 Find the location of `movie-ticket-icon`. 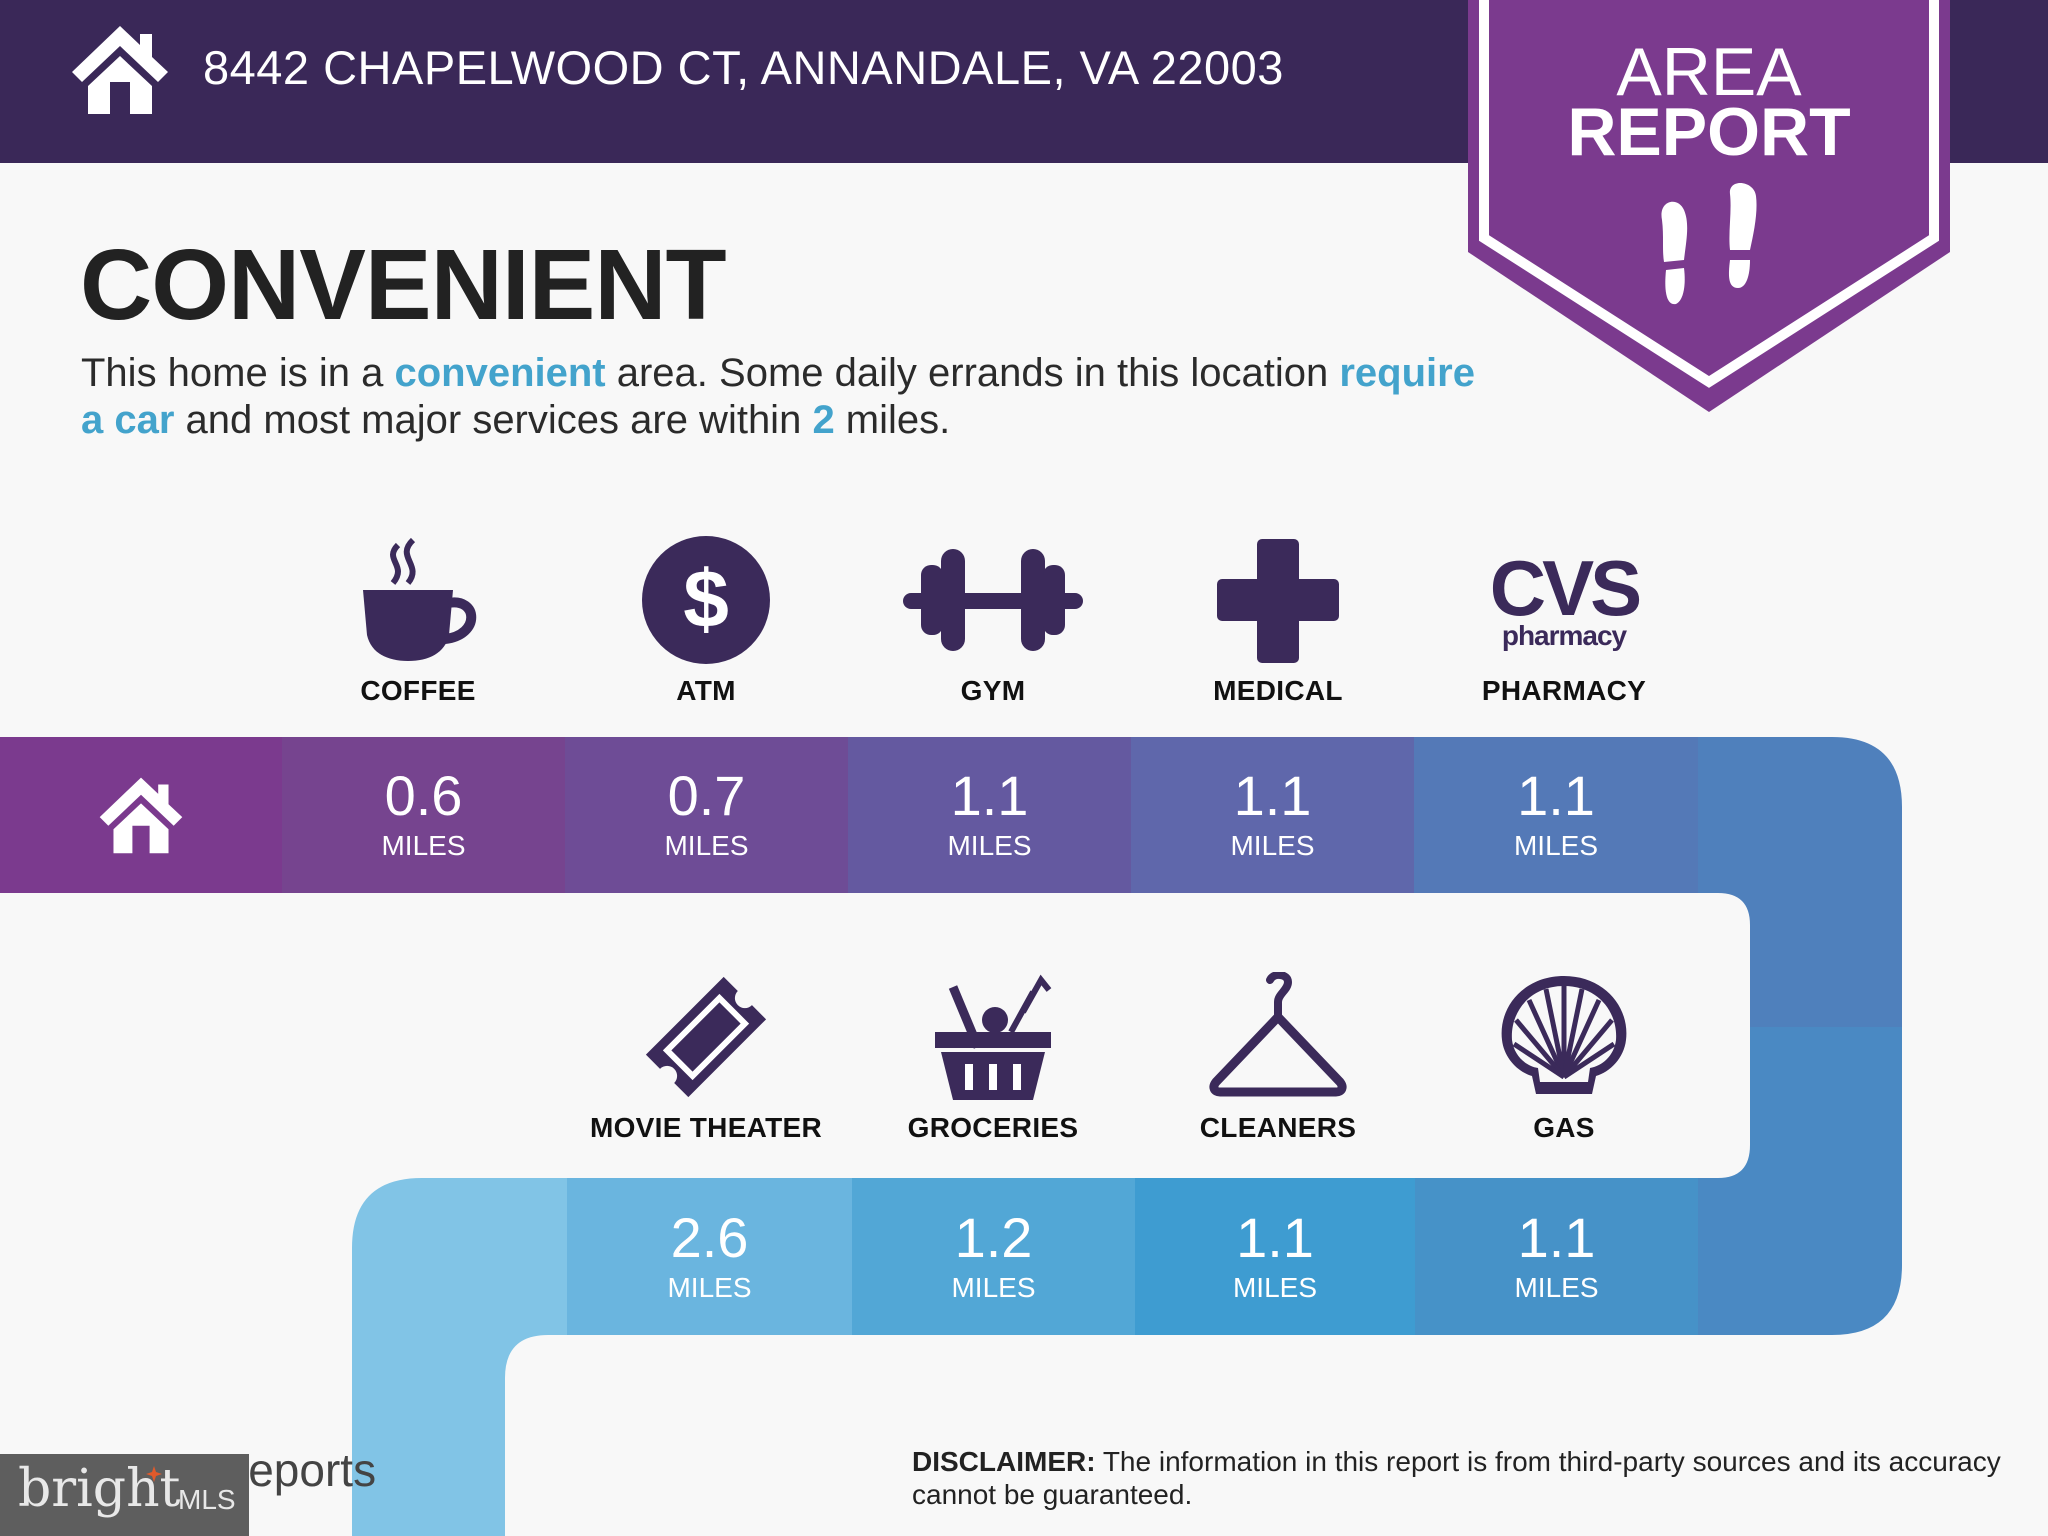

movie-ticket-icon is located at coordinates (706, 1037).